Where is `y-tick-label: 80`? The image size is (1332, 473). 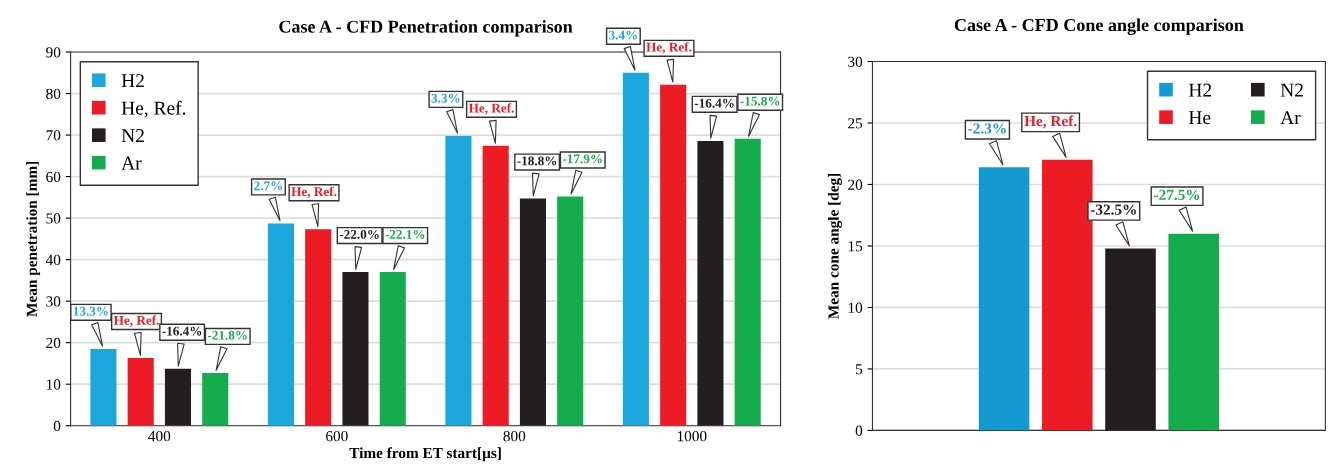 y-tick-label: 80 is located at coordinates (53, 93).